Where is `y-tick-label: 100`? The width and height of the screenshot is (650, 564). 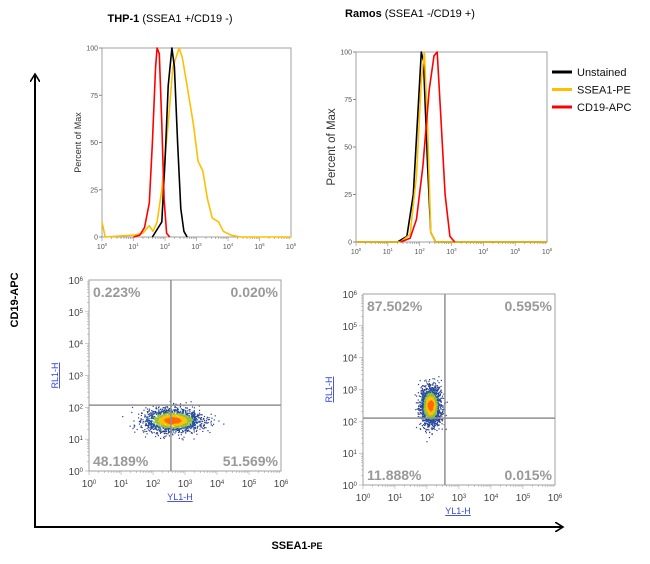 y-tick-label: 100 is located at coordinates (346, 53).